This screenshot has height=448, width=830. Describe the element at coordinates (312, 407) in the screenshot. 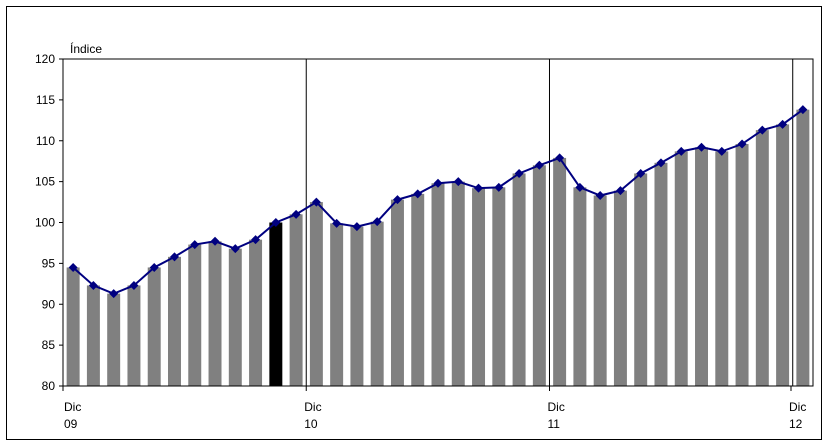

I see `x-tick-month-1: Dic` at that location.